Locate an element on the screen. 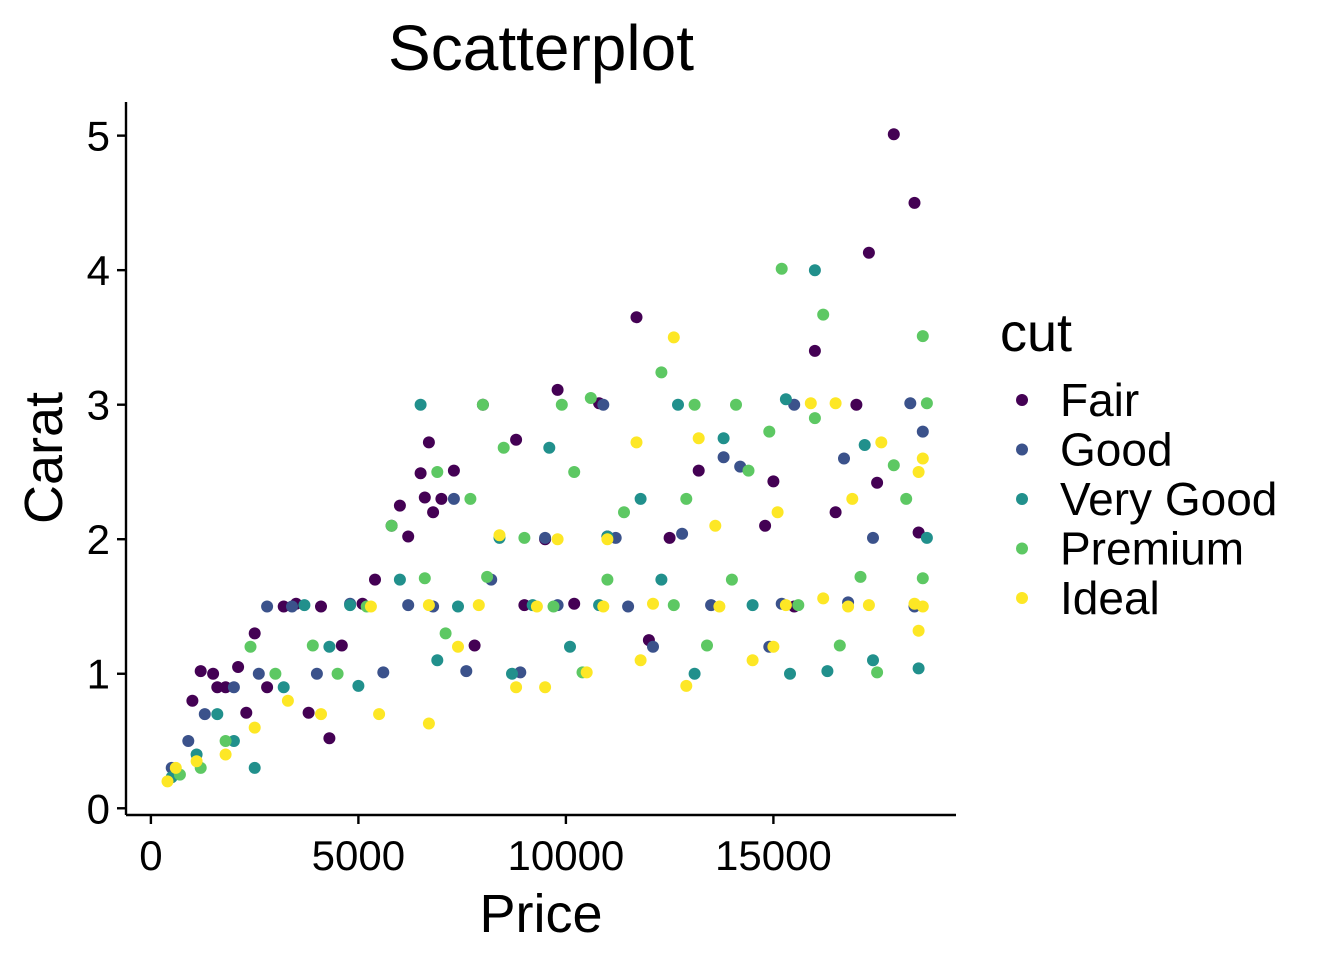 The width and height of the screenshot is (1344, 960). legend-item: Premium is located at coordinates (1130, 549).